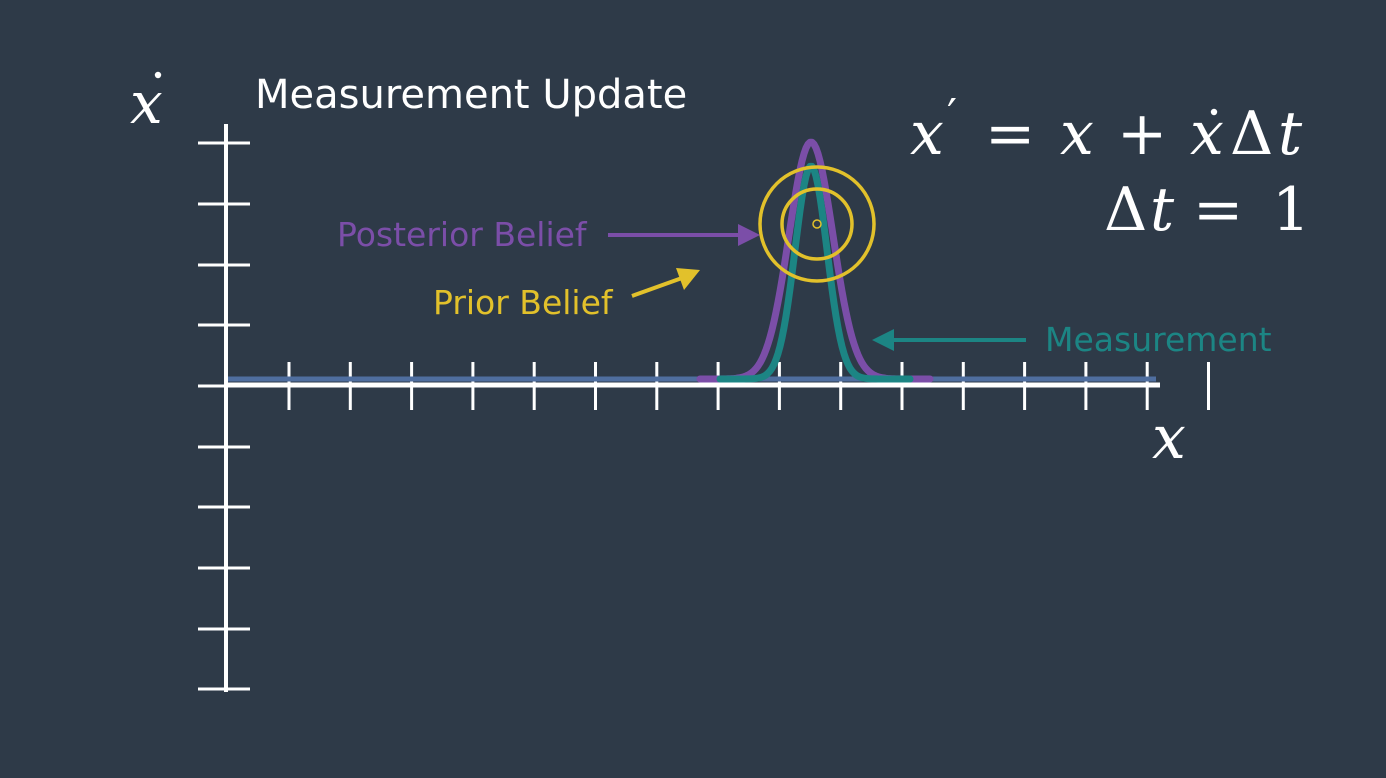  What do you see at coordinates (657, 287) in the screenshot?
I see `prior-arrow-shaft` at bounding box center [657, 287].